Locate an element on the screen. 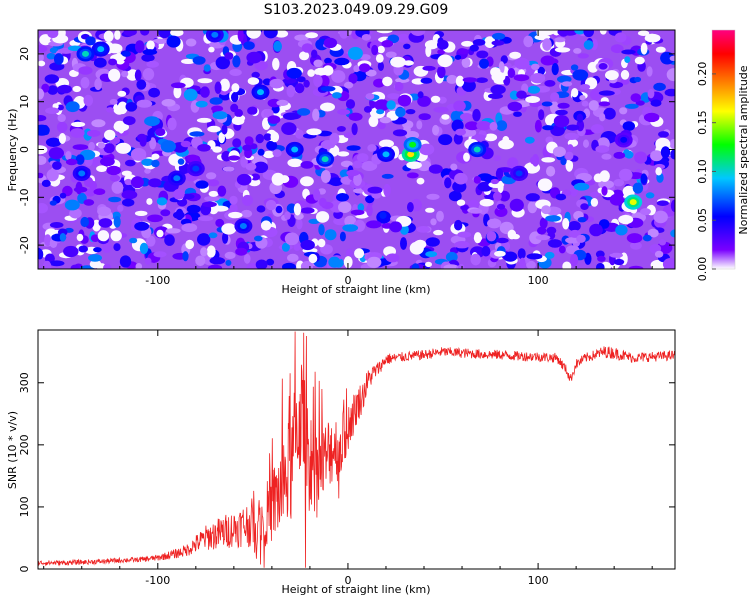 This screenshot has width=750, height=600. heatmap-x-tick-label: 100 is located at coordinates (538, 280).